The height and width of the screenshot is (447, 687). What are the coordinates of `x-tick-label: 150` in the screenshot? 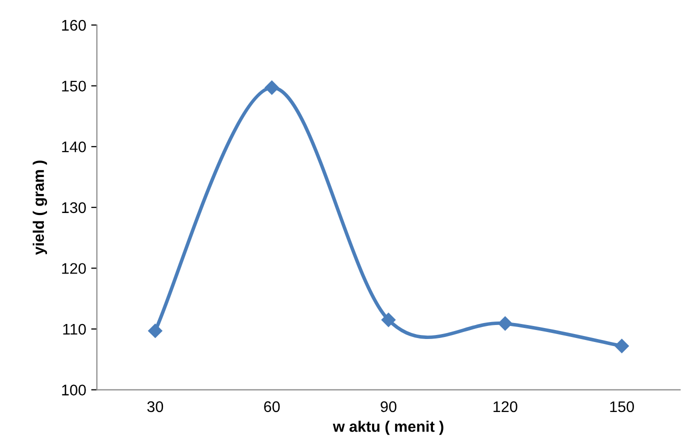 It's located at (622, 406).